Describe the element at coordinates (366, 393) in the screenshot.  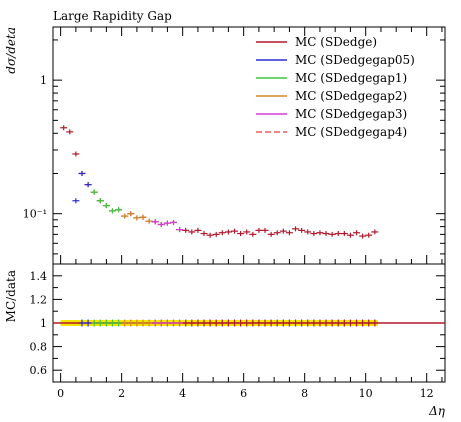
I see `xtick-label: 10` at that location.